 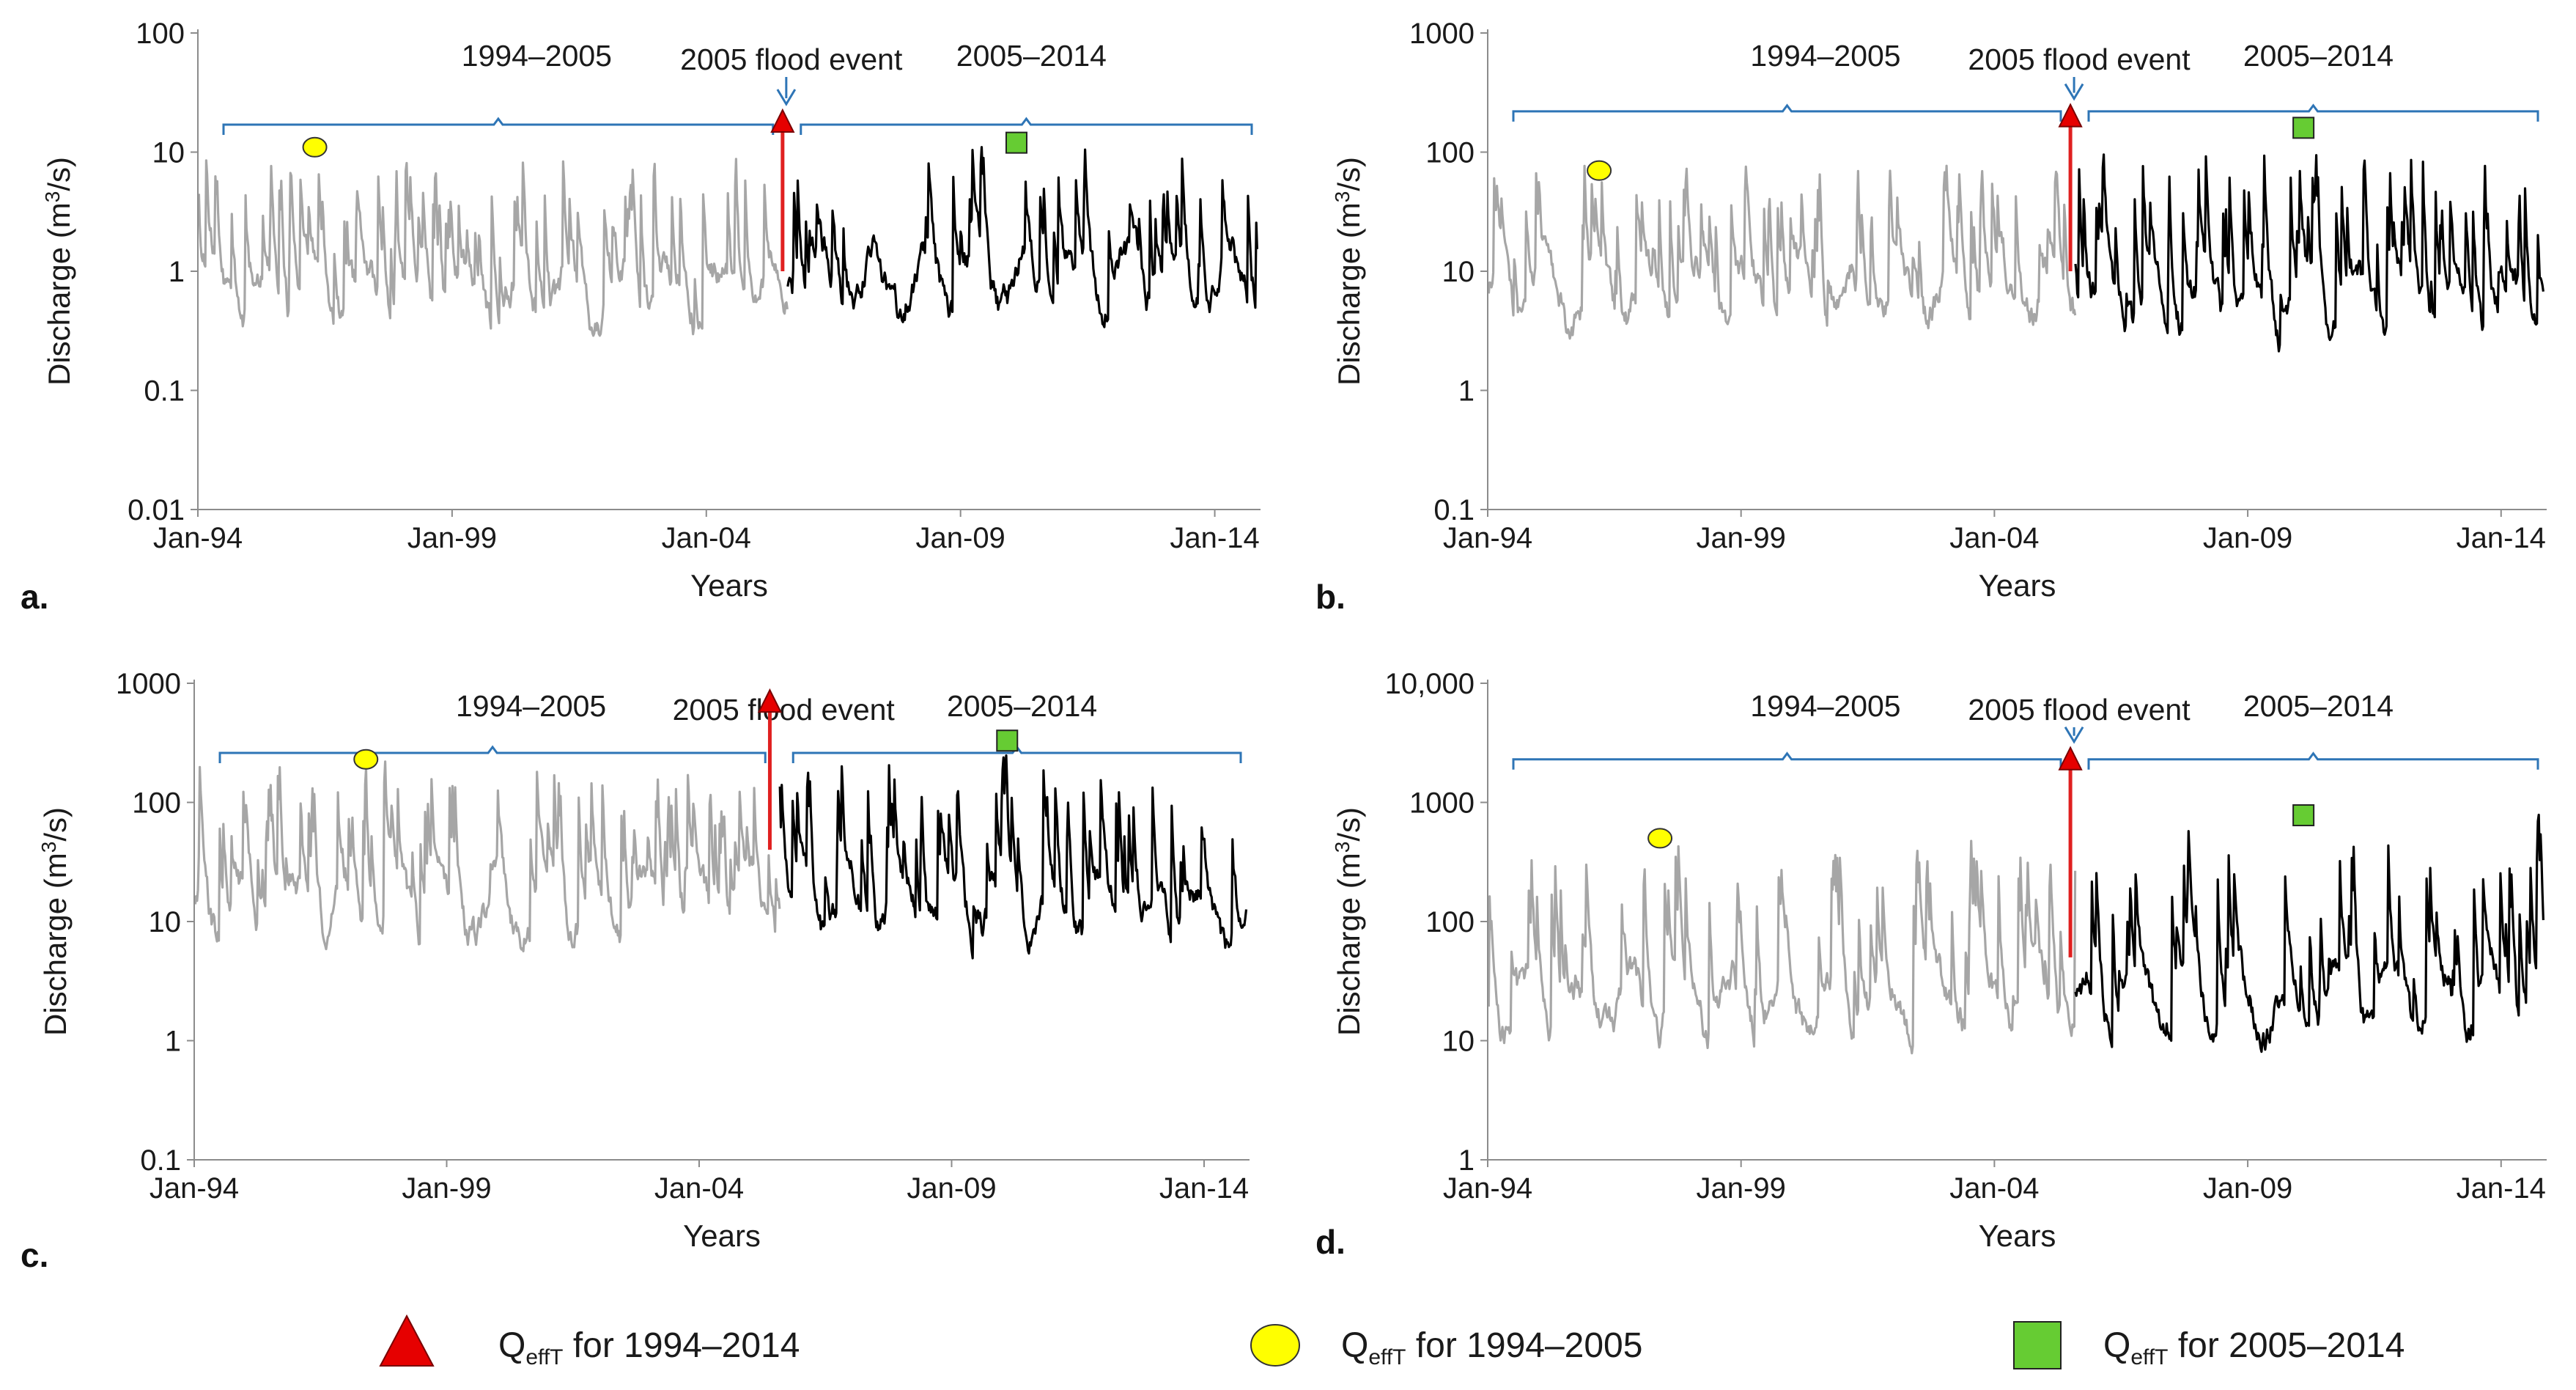 I want to click on panel-letter: a., so click(x=34, y=597).